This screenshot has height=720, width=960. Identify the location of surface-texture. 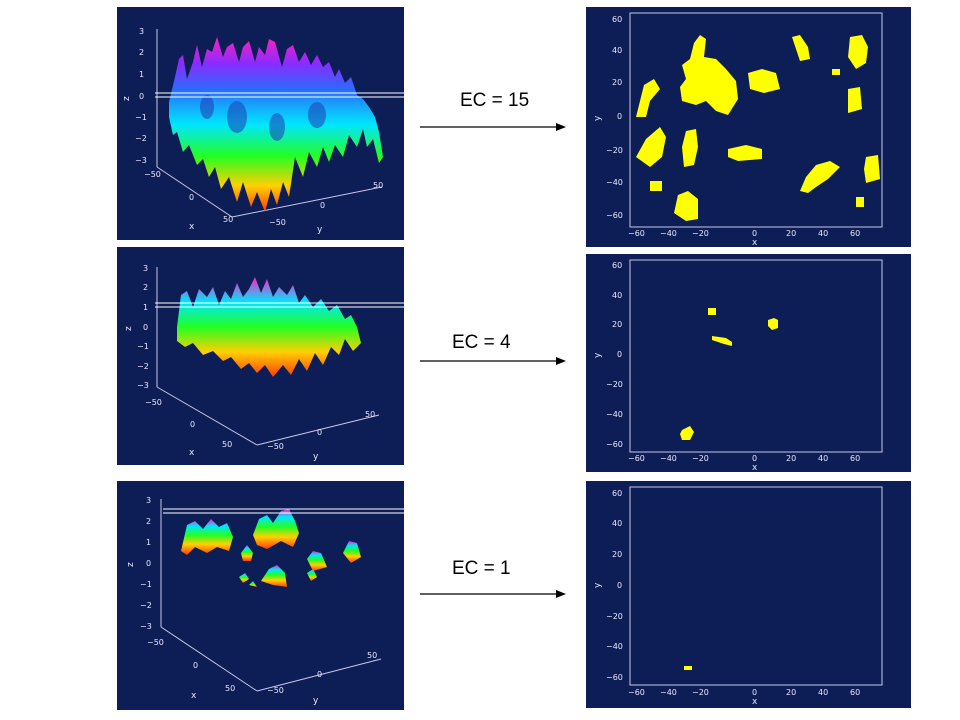
(263, 118).